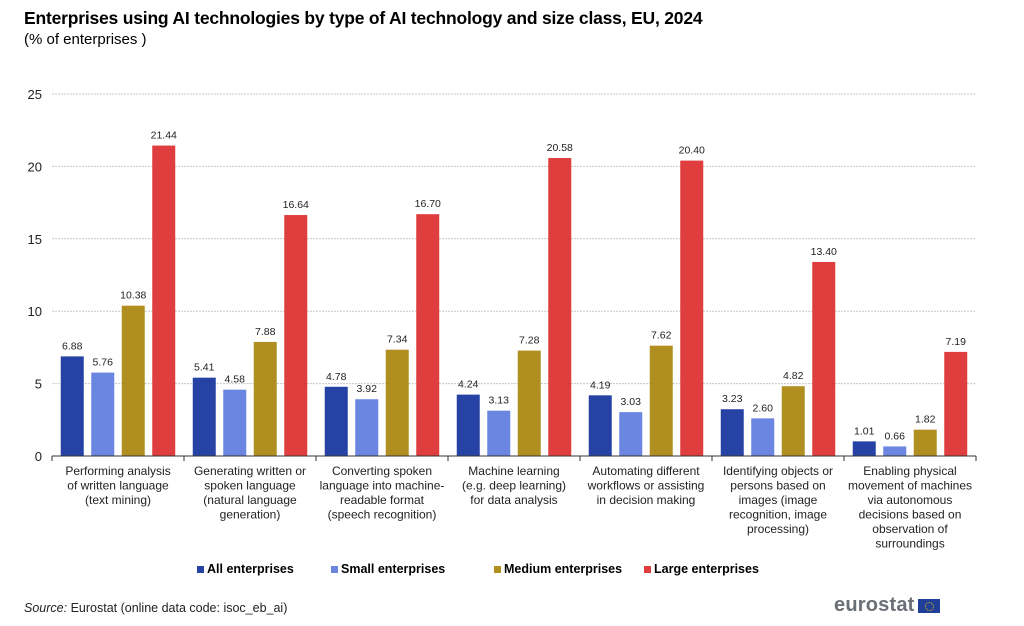 Image resolution: width=1024 pixels, height=626 pixels. Describe the element at coordinates (265, 332) in the screenshot. I see `value-label: 7.88` at that location.